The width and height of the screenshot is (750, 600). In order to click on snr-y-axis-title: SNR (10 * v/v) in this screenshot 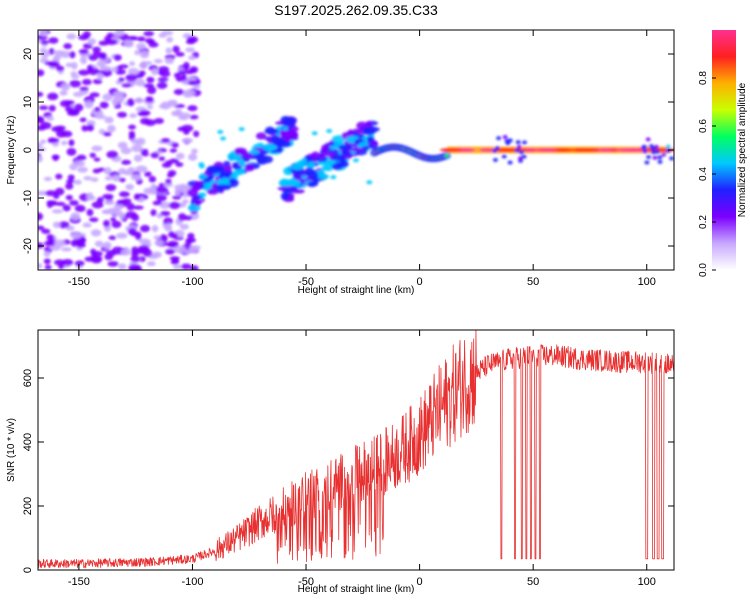, I will do `click(11, 450)`.